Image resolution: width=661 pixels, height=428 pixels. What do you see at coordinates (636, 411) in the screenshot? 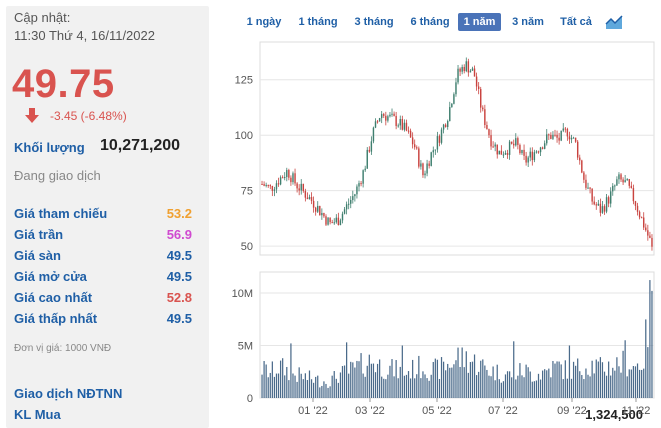
I see `time-tick-label: 11 '22` at bounding box center [636, 411].